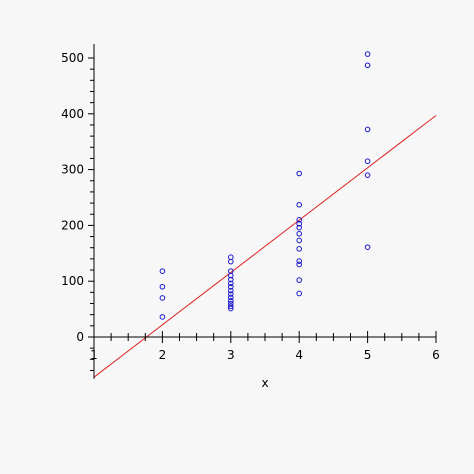 This screenshot has width=474, height=474. What do you see at coordinates (163, 355) in the screenshot?
I see `x-tick-label: 2` at bounding box center [163, 355].